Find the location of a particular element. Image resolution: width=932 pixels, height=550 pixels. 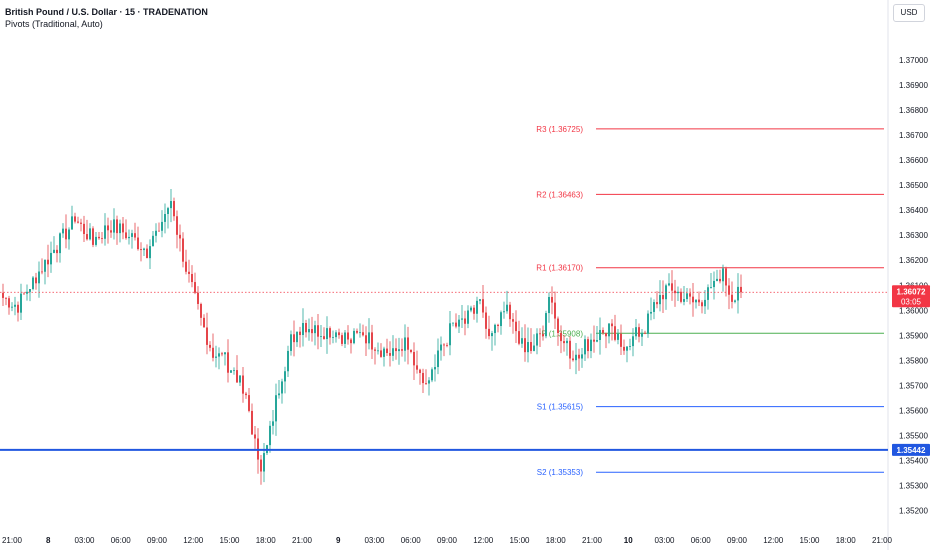

pivot-label-r2: R2 (1.36463) is located at coordinates (559, 194).